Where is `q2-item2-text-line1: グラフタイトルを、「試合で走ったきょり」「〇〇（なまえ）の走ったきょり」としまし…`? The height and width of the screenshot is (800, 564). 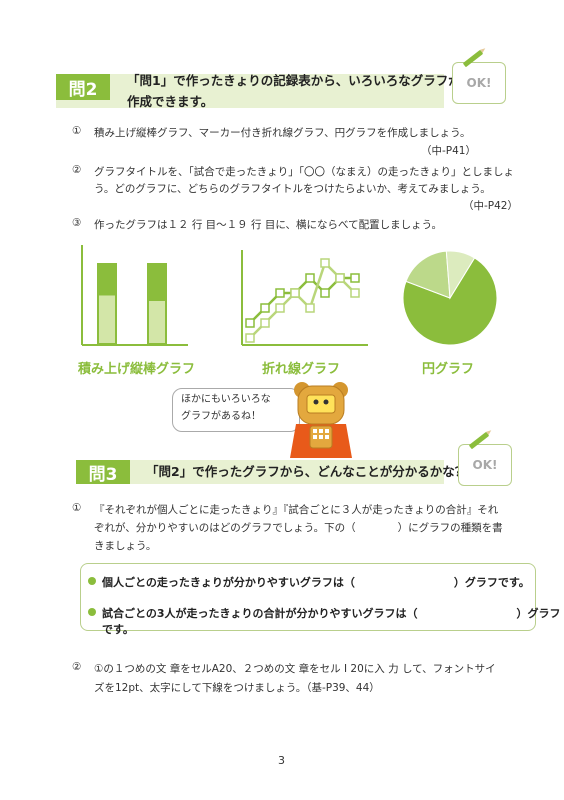 q2-item2-text-line1: グラフタイトルを、「試合で走ったきょり」「〇〇（なまえ）の走ったきょり」としまし… is located at coordinates (304, 172).